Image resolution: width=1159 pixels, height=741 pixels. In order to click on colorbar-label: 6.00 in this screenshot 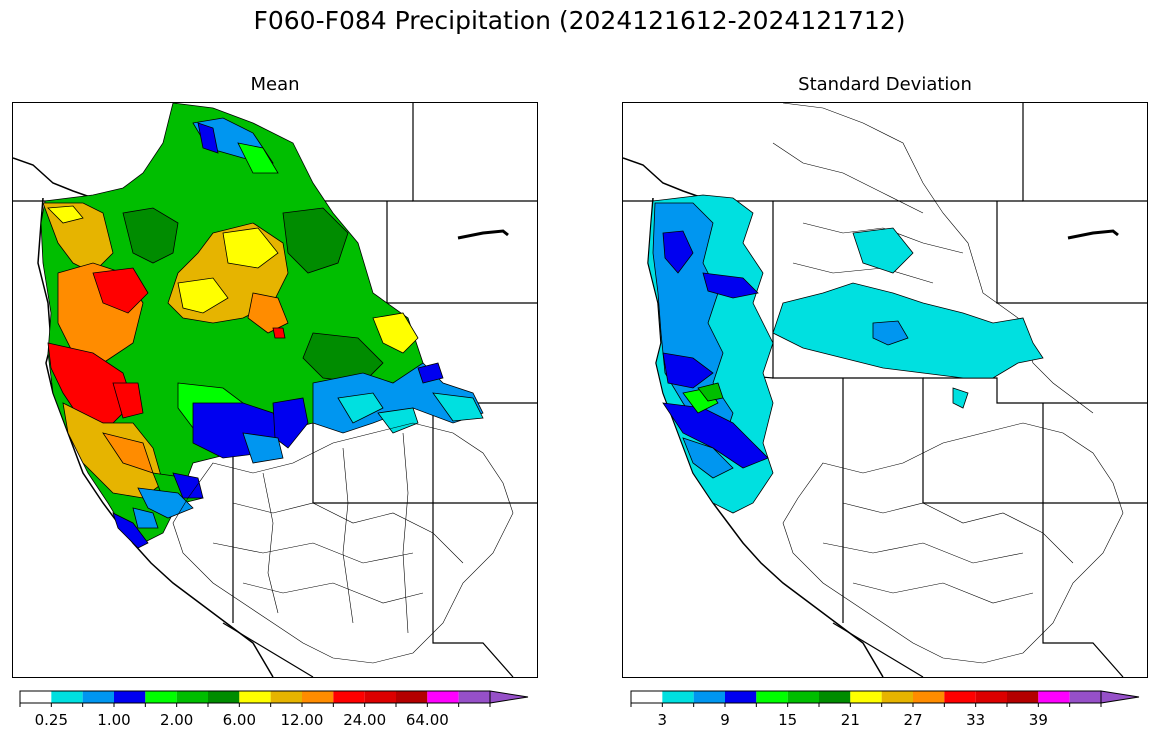, I will do `click(239, 720)`.